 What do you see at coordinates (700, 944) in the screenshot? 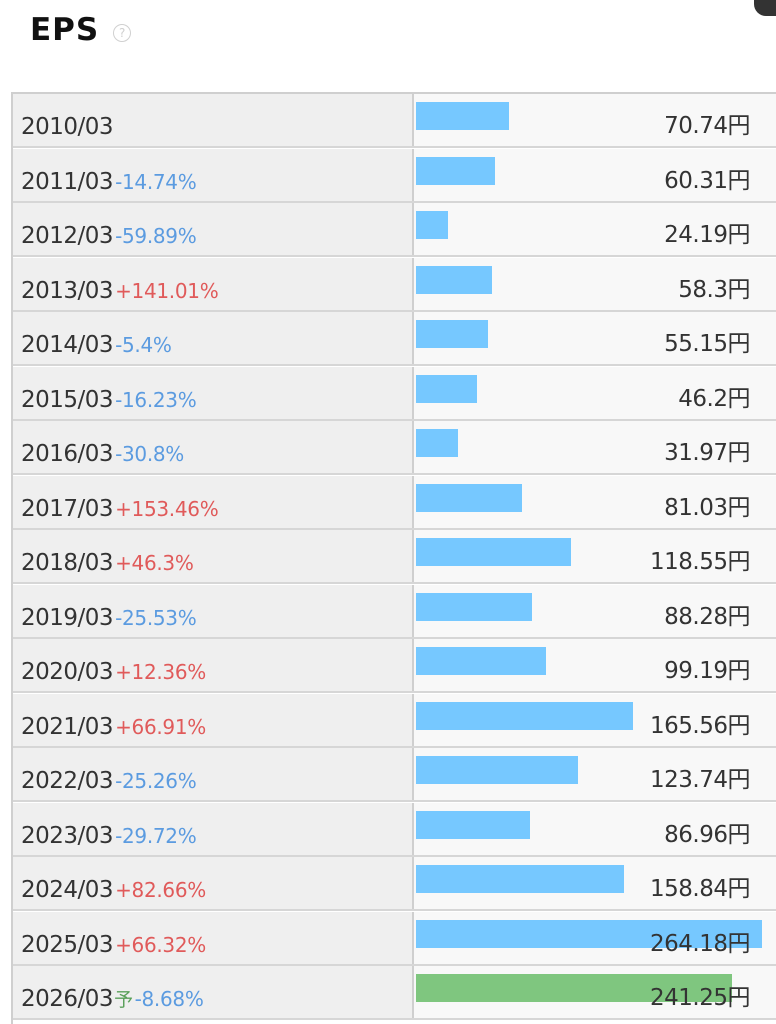
I see `eps-value-label: 264.18円` at bounding box center [700, 944].